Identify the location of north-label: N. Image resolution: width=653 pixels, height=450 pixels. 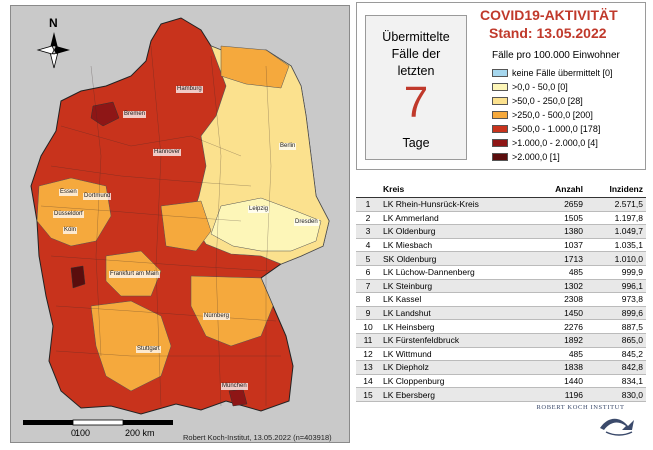
(53, 23).